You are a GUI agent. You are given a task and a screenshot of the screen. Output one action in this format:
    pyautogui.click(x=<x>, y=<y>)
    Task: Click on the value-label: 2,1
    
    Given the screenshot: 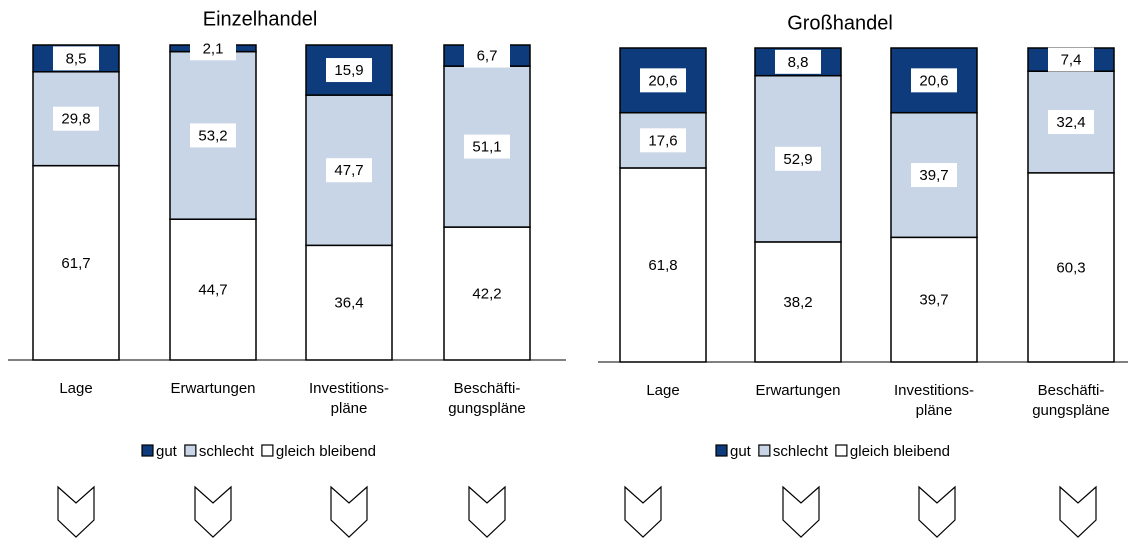 What is the action you would take?
    pyautogui.click(x=213, y=48)
    